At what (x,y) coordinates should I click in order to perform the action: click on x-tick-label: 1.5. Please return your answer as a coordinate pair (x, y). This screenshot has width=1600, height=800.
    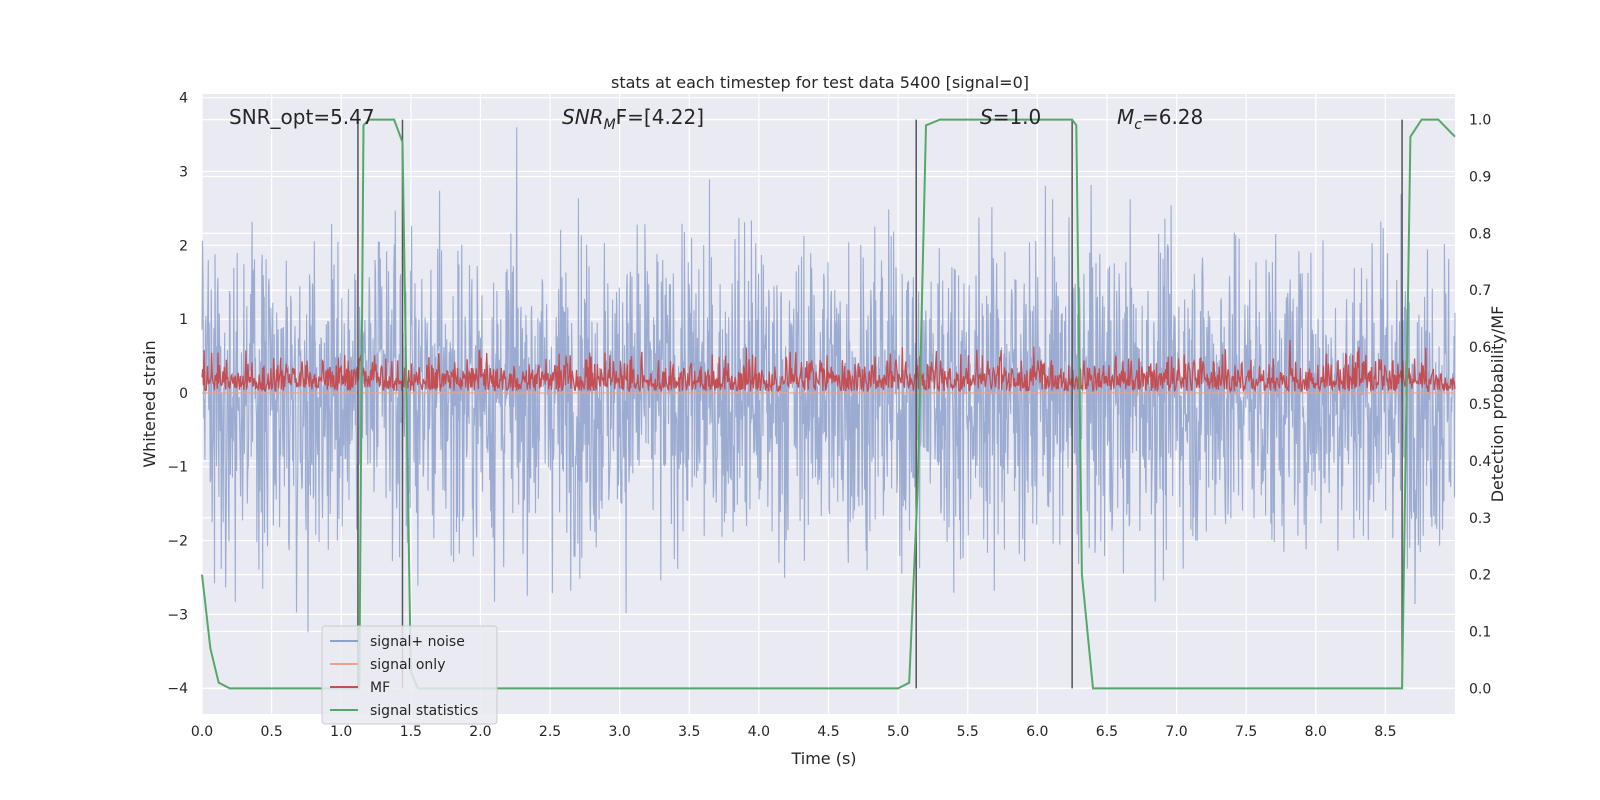
    Looking at the image, I should click on (411, 732).